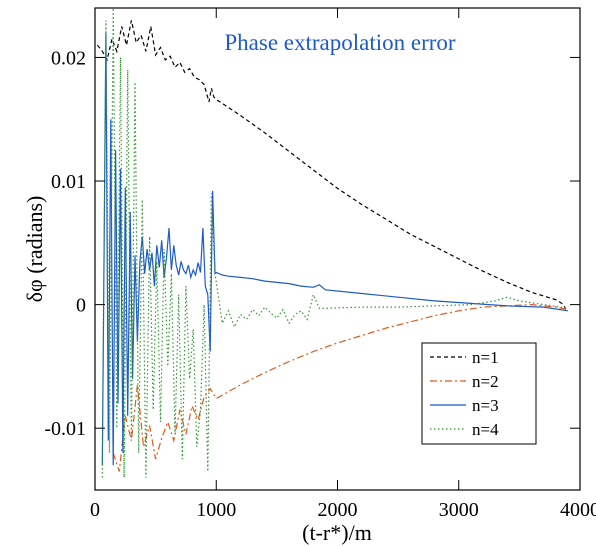 The image size is (596, 546). What do you see at coordinates (216, 510) in the screenshot?
I see `x-tick-label: 1000` at bounding box center [216, 510].